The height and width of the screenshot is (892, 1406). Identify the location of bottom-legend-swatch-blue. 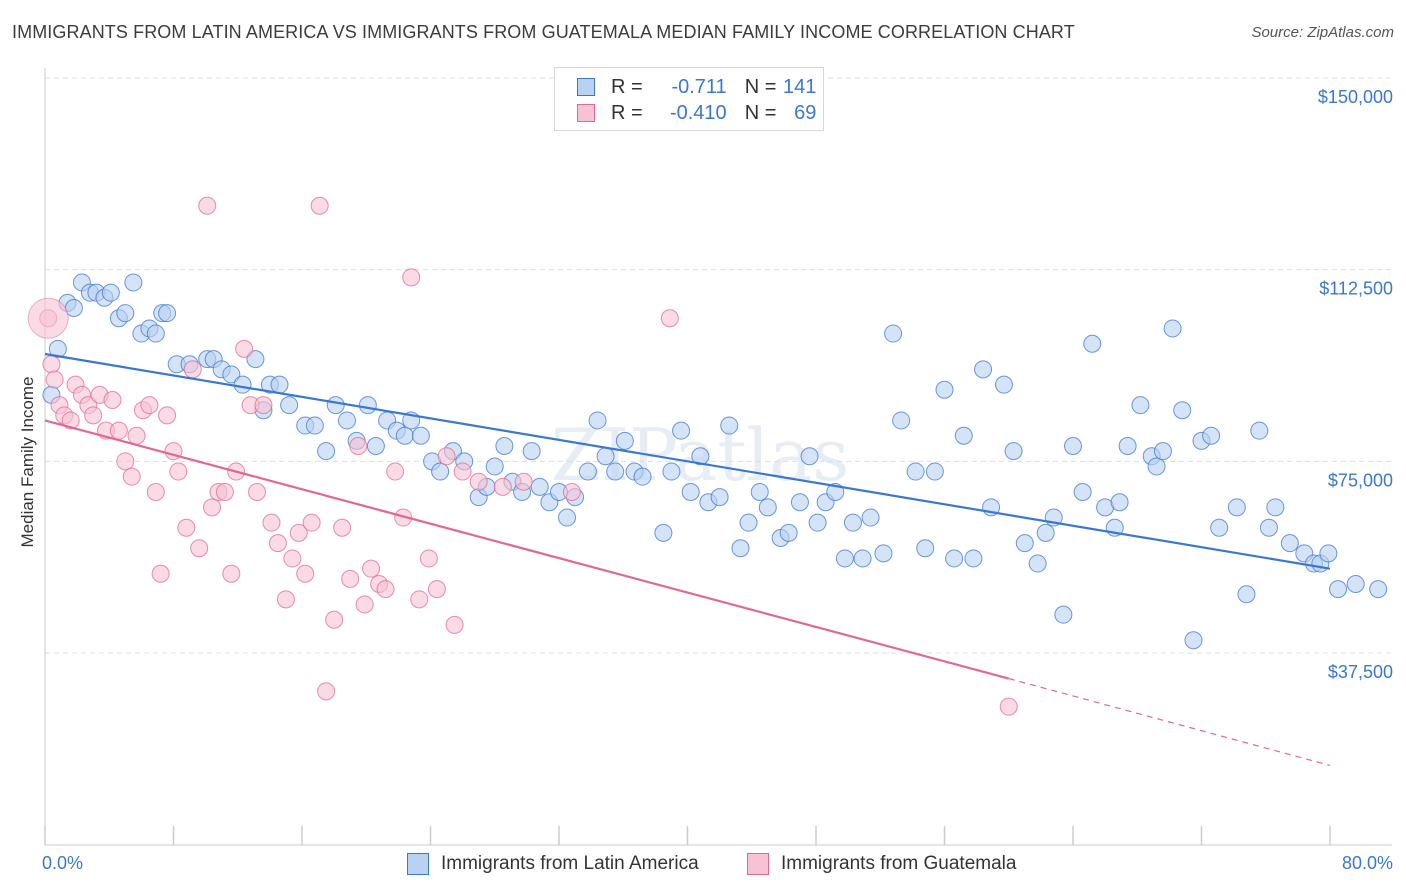
(418, 864).